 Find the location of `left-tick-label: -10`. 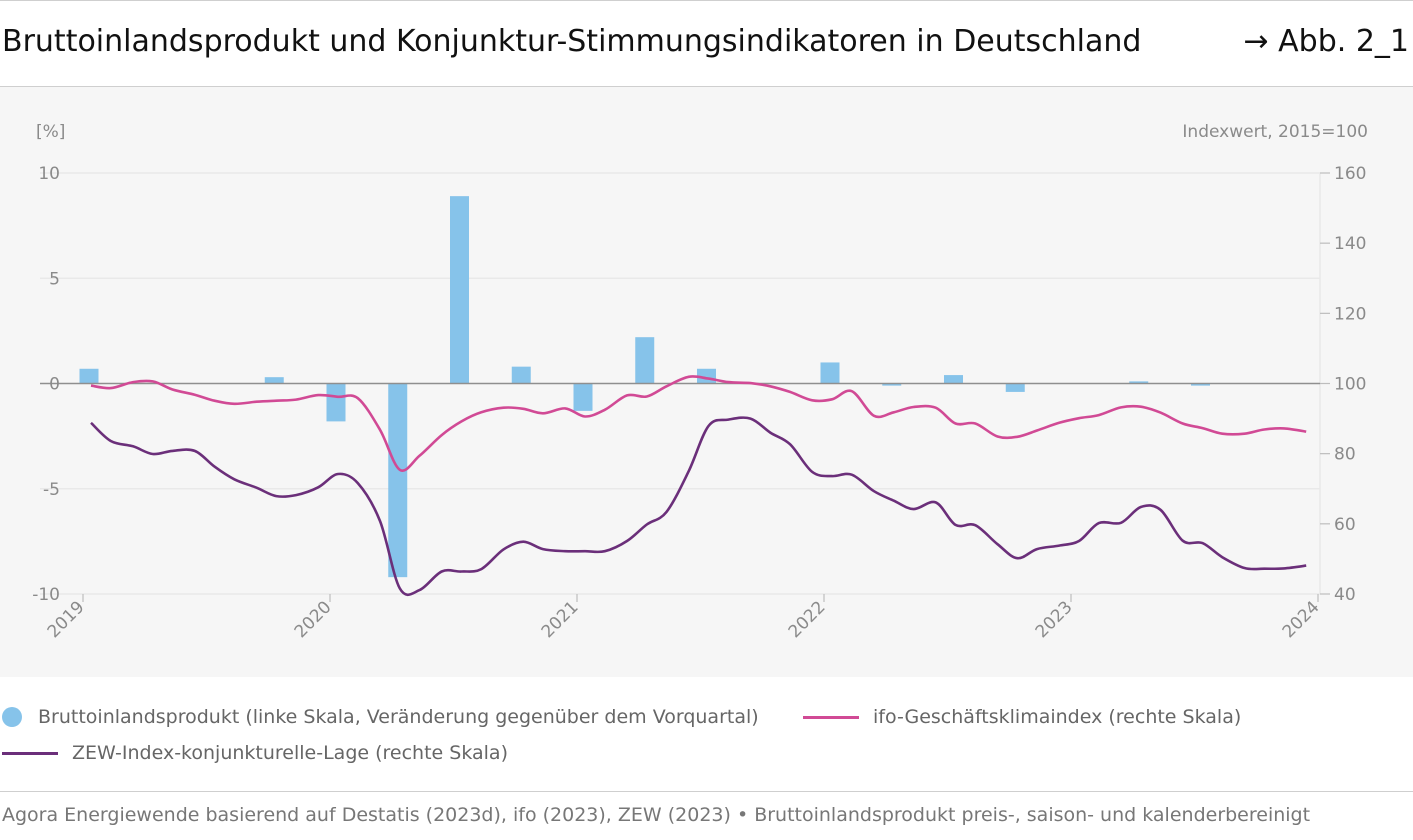

left-tick-label: -10 is located at coordinates (46, 595).